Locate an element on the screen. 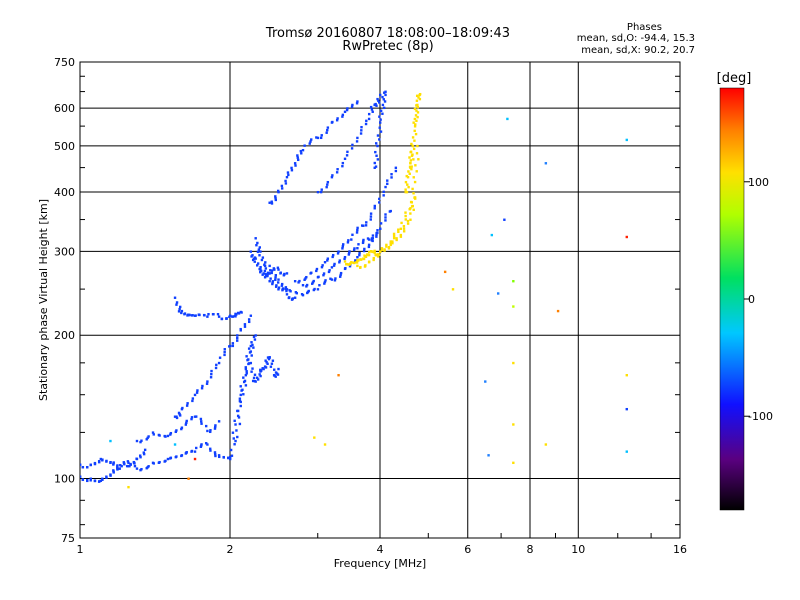 This screenshot has width=800, height=600. x-tick-label: 10 is located at coordinates (578, 549).